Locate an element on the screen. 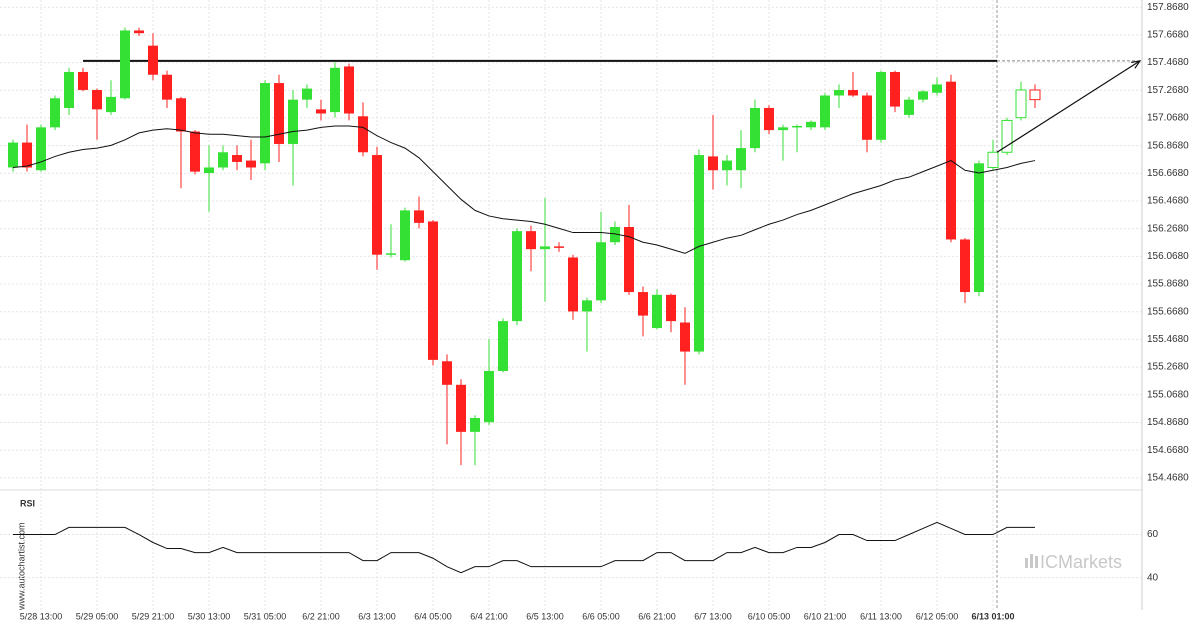  y-tick-label: 155.2680 is located at coordinates (1168, 367).